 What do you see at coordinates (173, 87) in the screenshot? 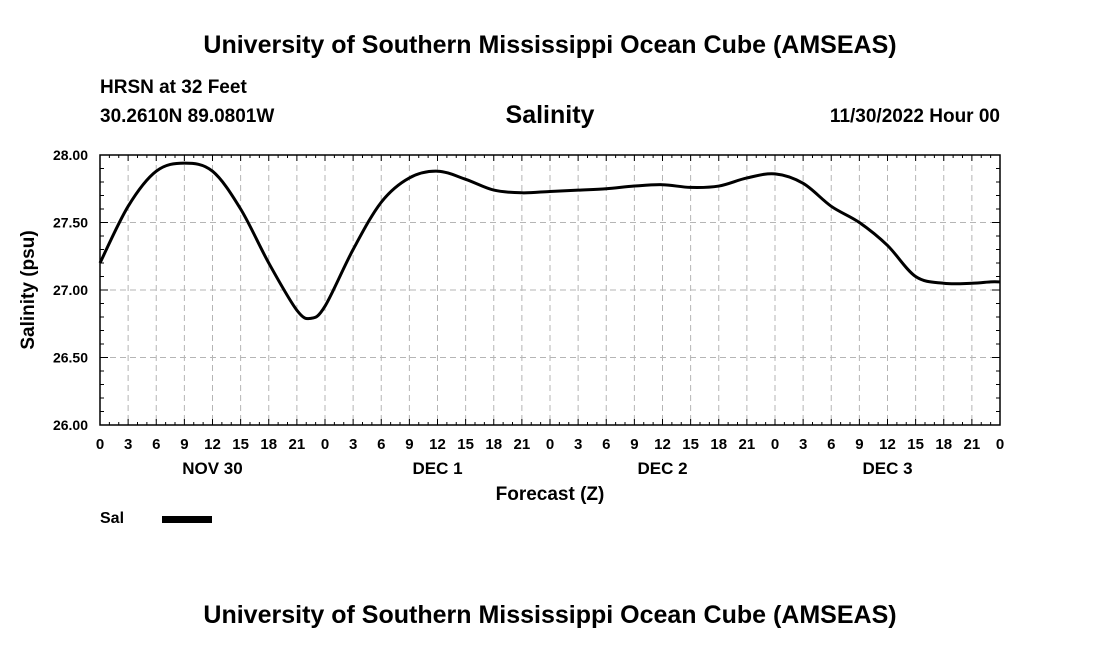
I see `station-label: HRSN at 32 Feet` at bounding box center [173, 87].